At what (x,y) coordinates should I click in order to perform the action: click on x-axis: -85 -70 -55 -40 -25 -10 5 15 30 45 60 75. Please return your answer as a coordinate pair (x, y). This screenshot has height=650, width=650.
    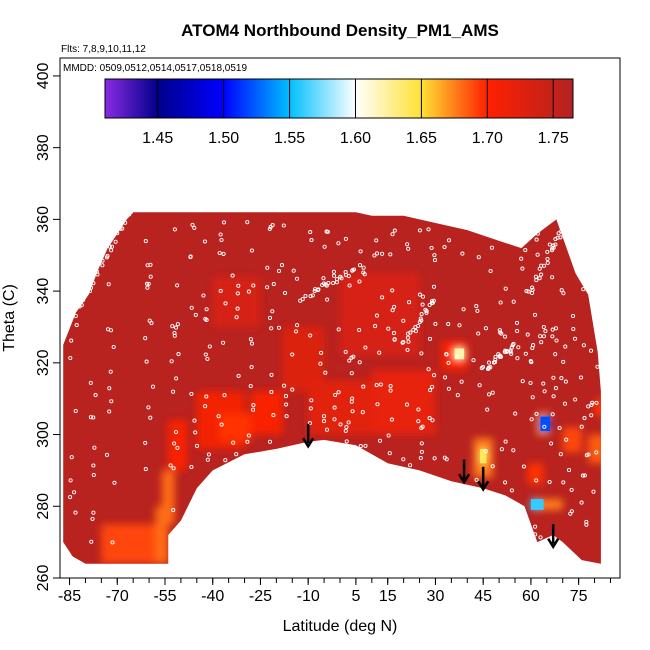
    Looking at the image, I should click on (334, 591).